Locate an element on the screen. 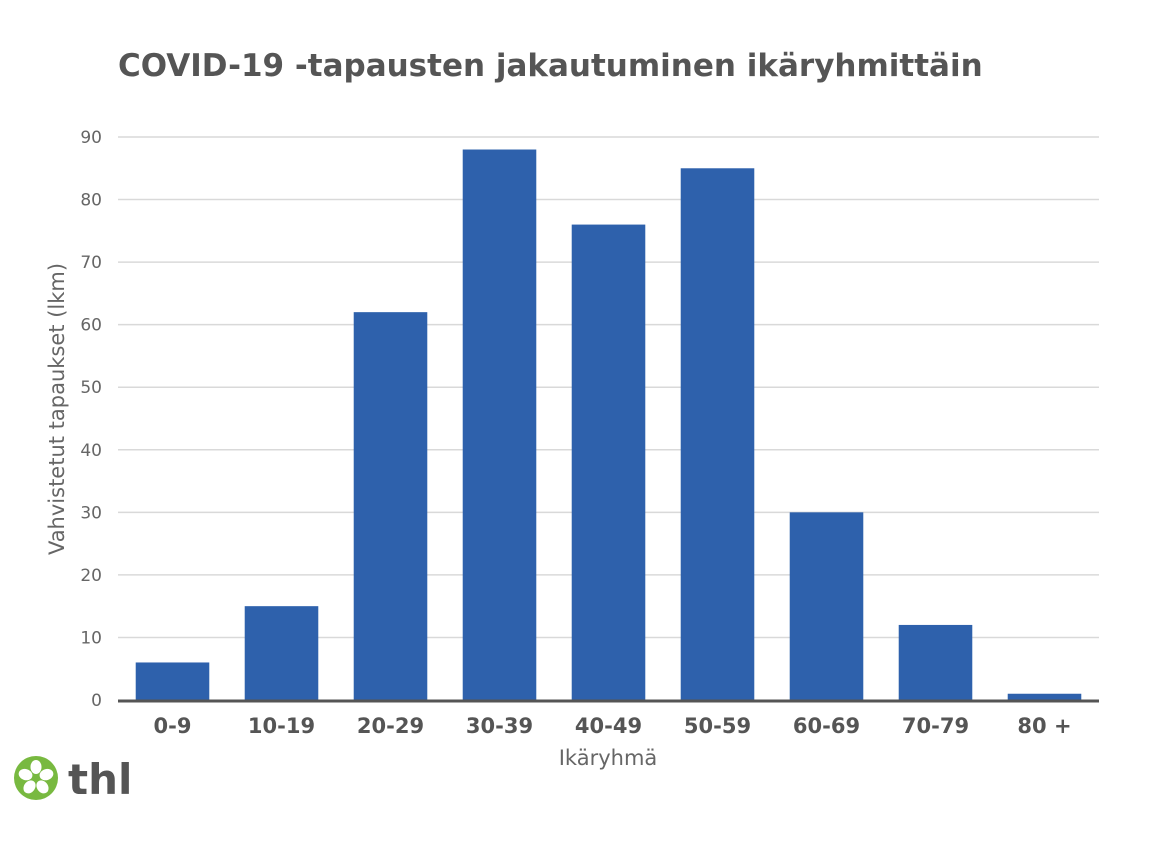 The width and height of the screenshot is (1152, 864). y-tick-label: 60 is located at coordinates (91, 326).